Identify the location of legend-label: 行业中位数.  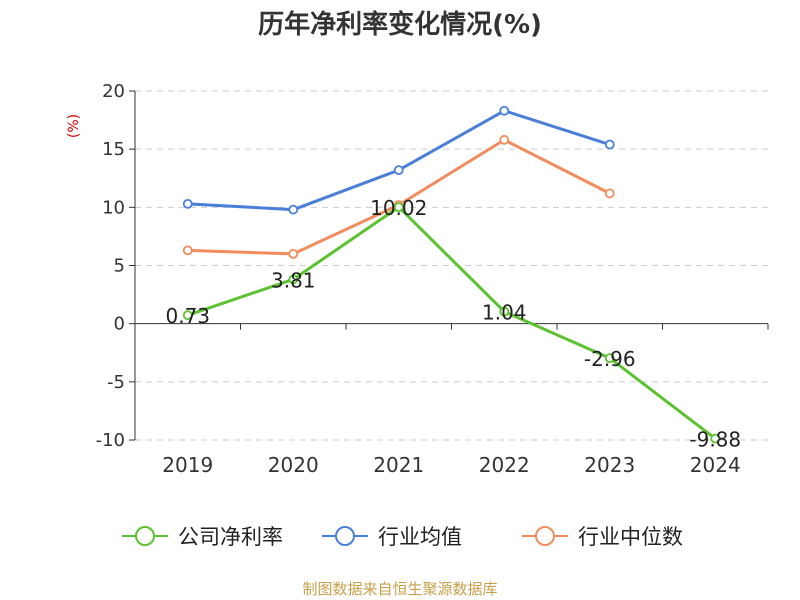
(630, 537).